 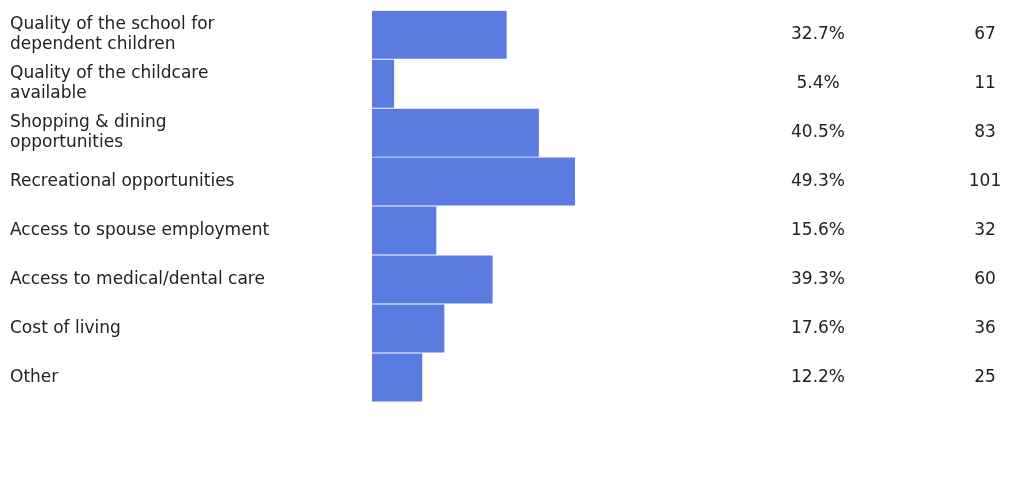 What do you see at coordinates (122, 180) in the screenshot?
I see `y-tick-label: Recreational opportunities` at bounding box center [122, 180].